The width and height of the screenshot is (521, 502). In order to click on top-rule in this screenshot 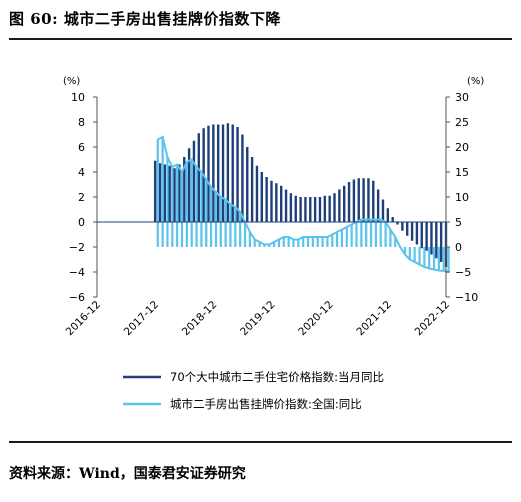, I will do `click(260, 39)`.